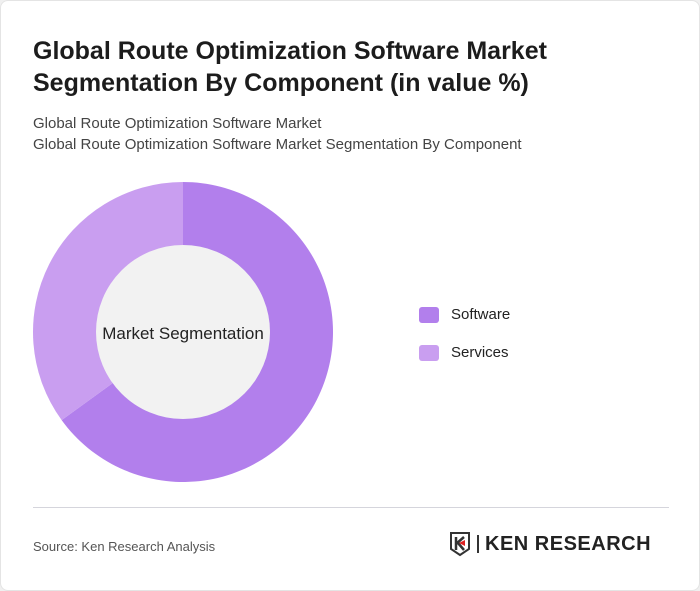 The height and width of the screenshot is (591, 700). I want to click on donut-hole, so click(183, 332).